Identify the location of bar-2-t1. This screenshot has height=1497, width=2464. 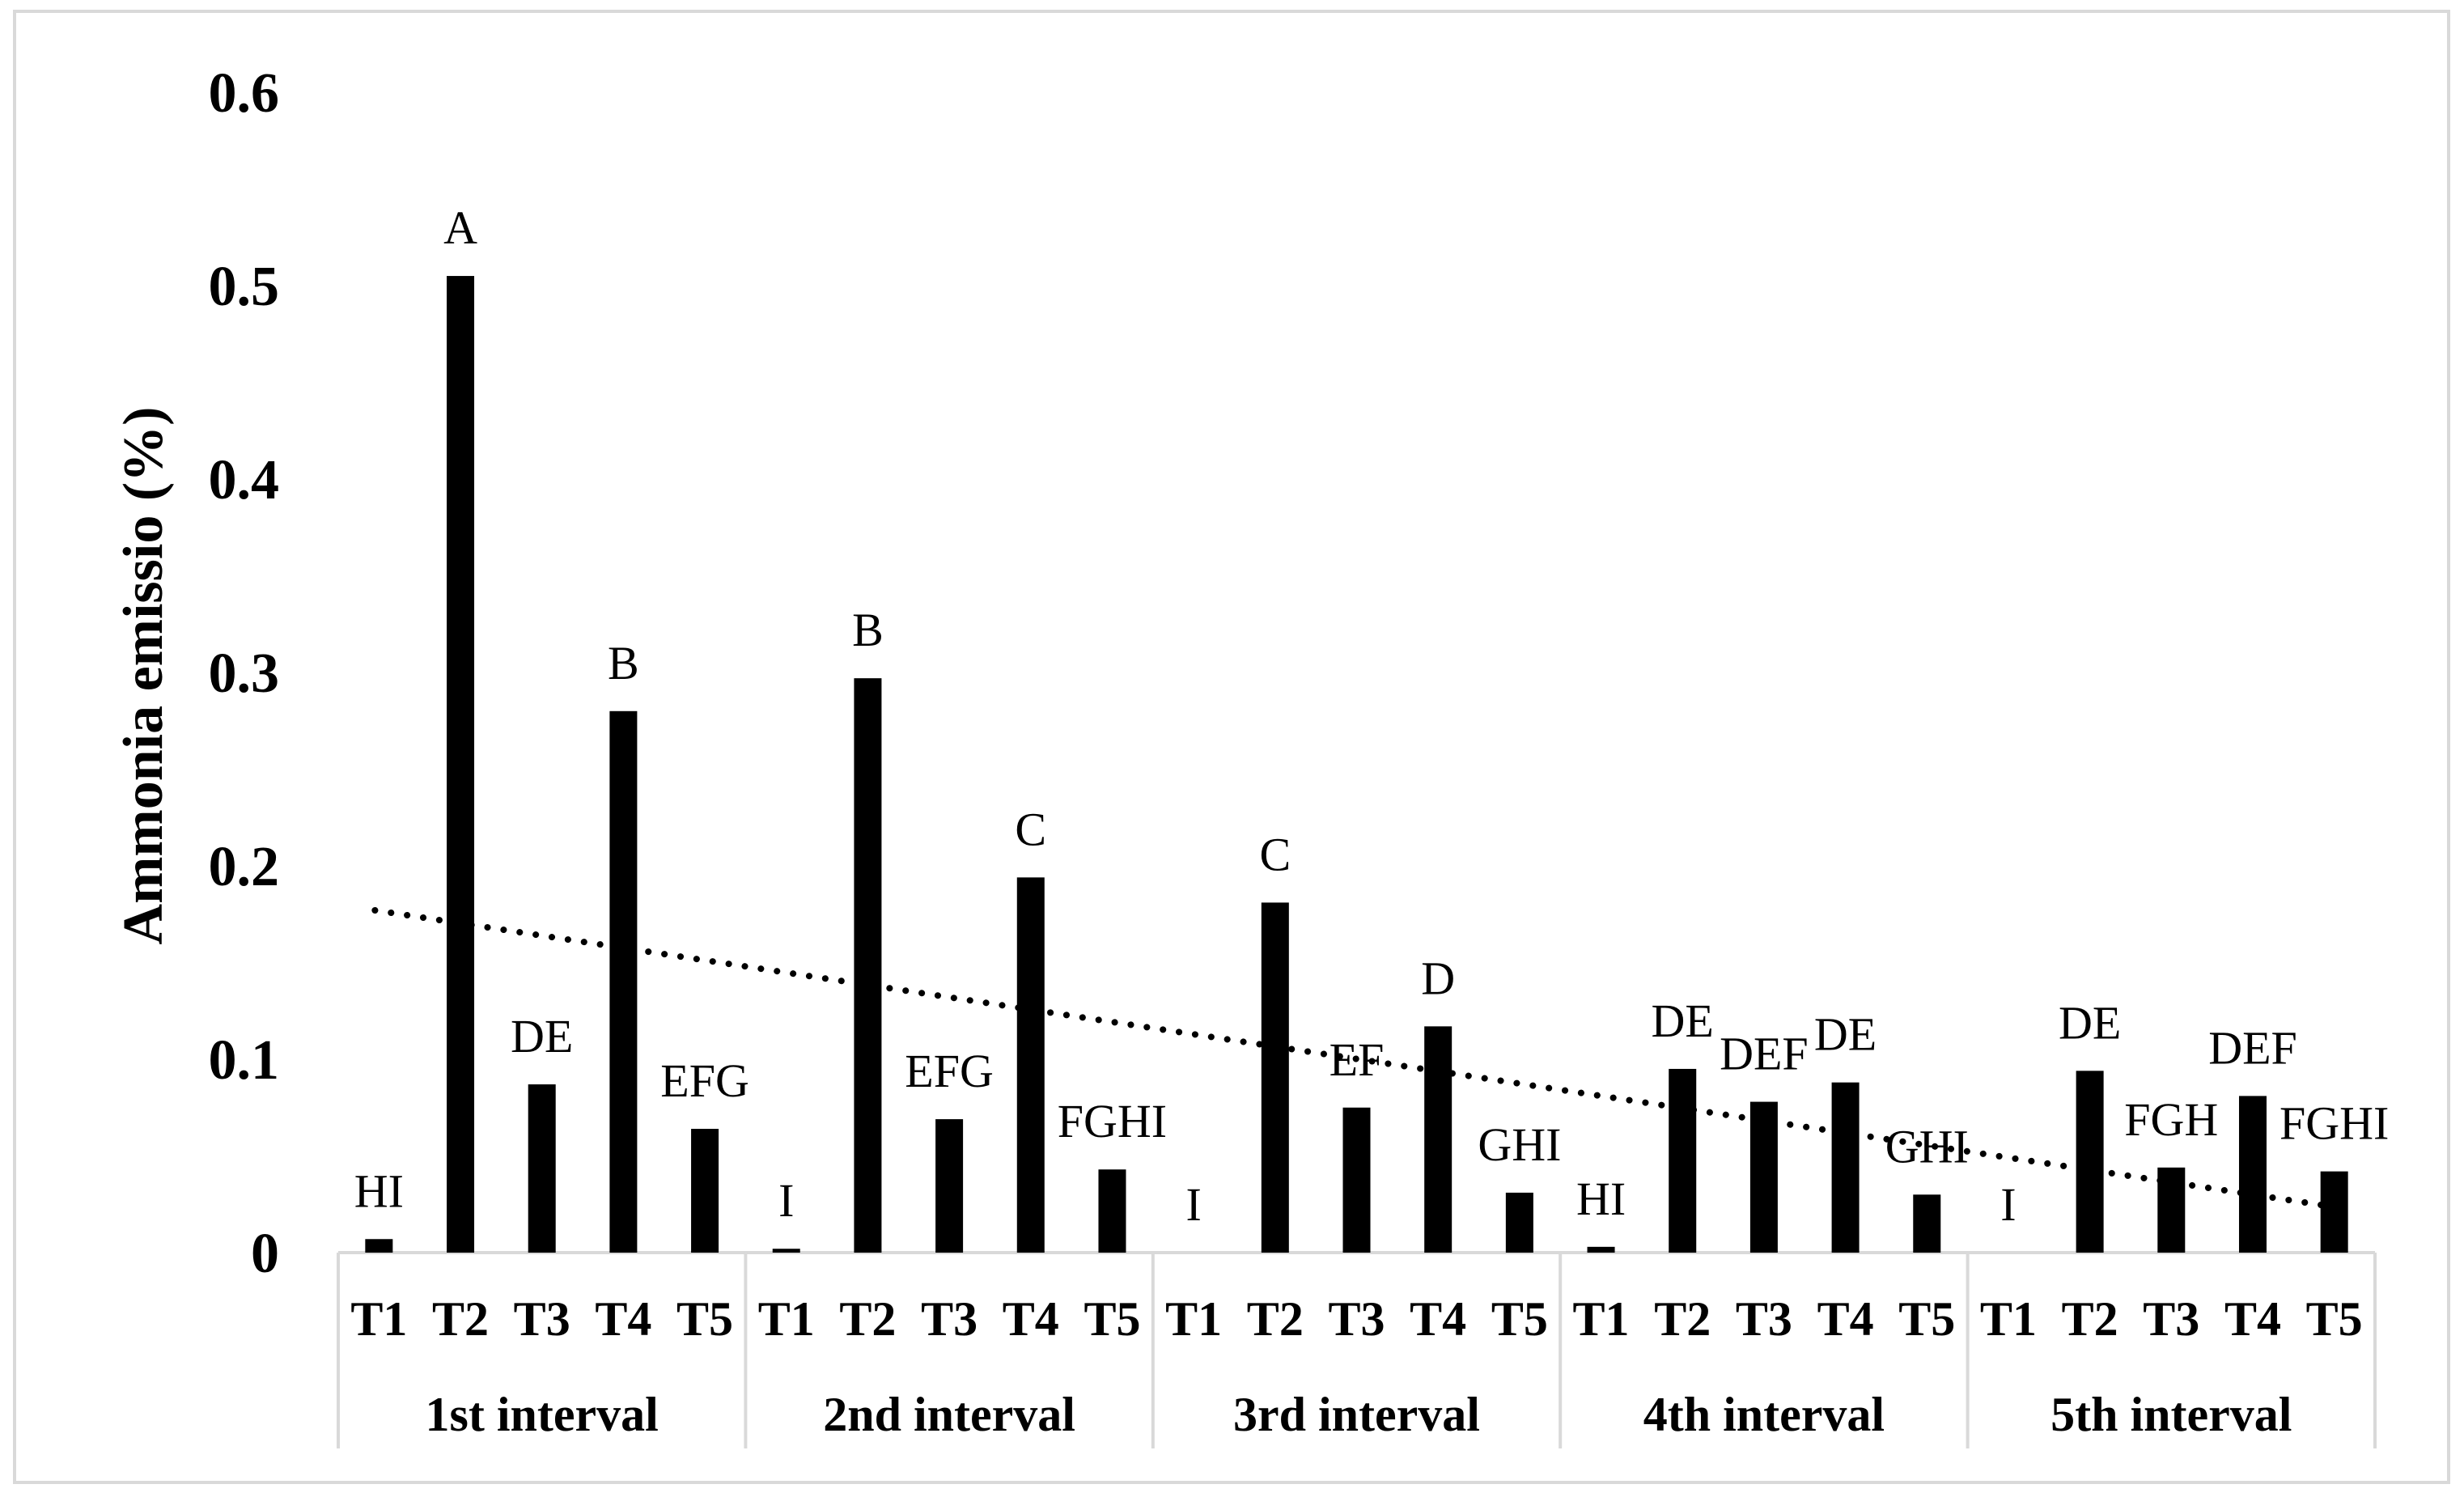
(786, 1251).